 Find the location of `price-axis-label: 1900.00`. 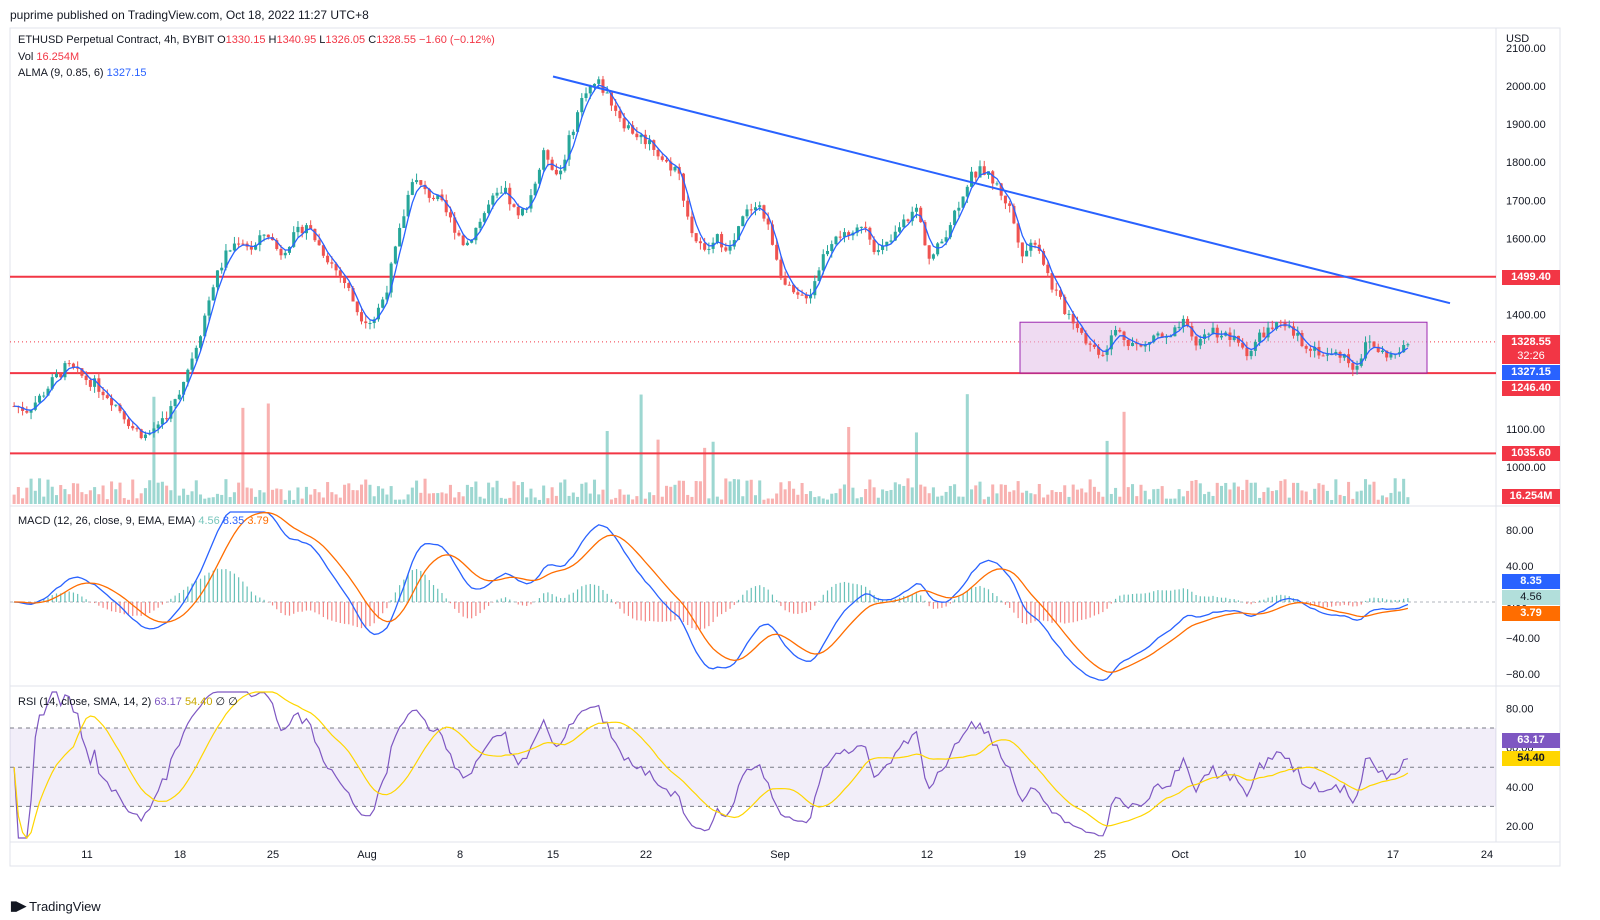

price-axis-label: 1900.00 is located at coordinates (1526, 125).